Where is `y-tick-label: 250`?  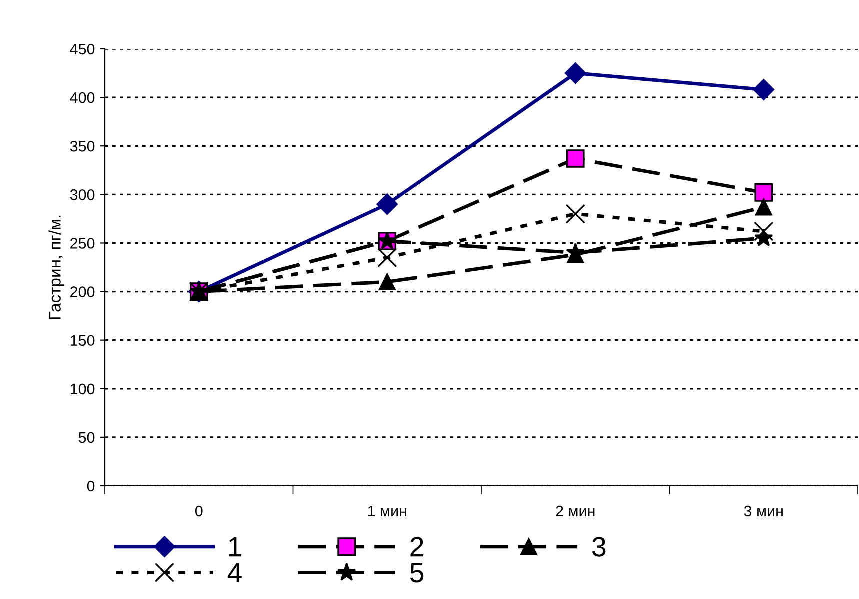
y-tick-label: 250 is located at coordinates (82, 243).